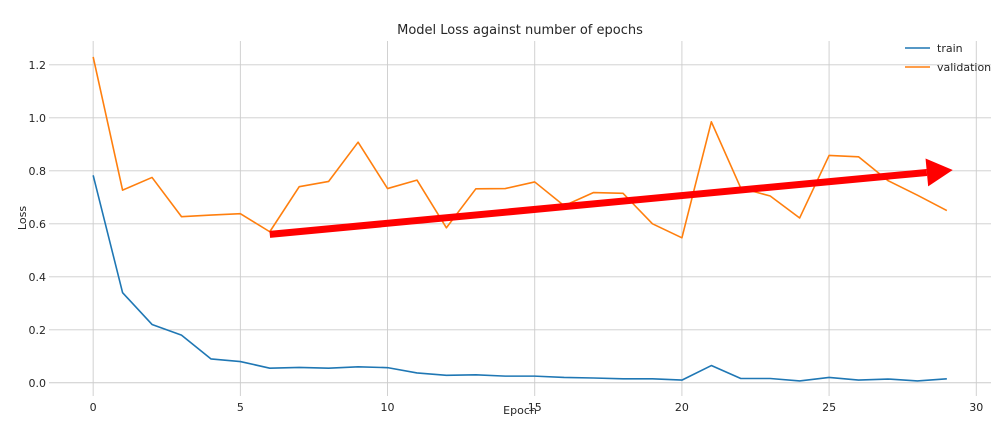 This screenshot has width=1007, height=422. Describe the element at coordinates (682, 407) in the screenshot. I see `x-tick-label: 20` at that location.